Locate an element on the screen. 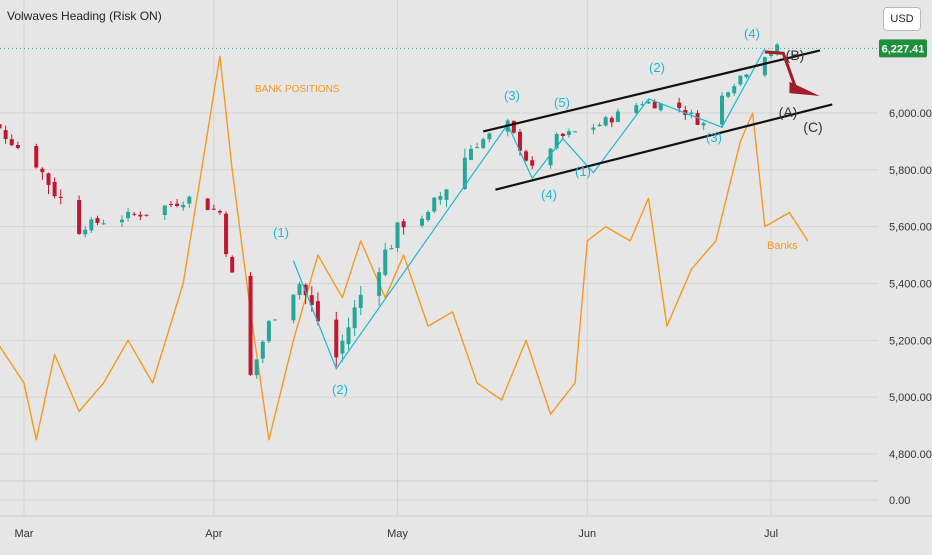 This screenshot has width=932, height=555. price-tick-label: 5,600.00 is located at coordinates (910, 228).